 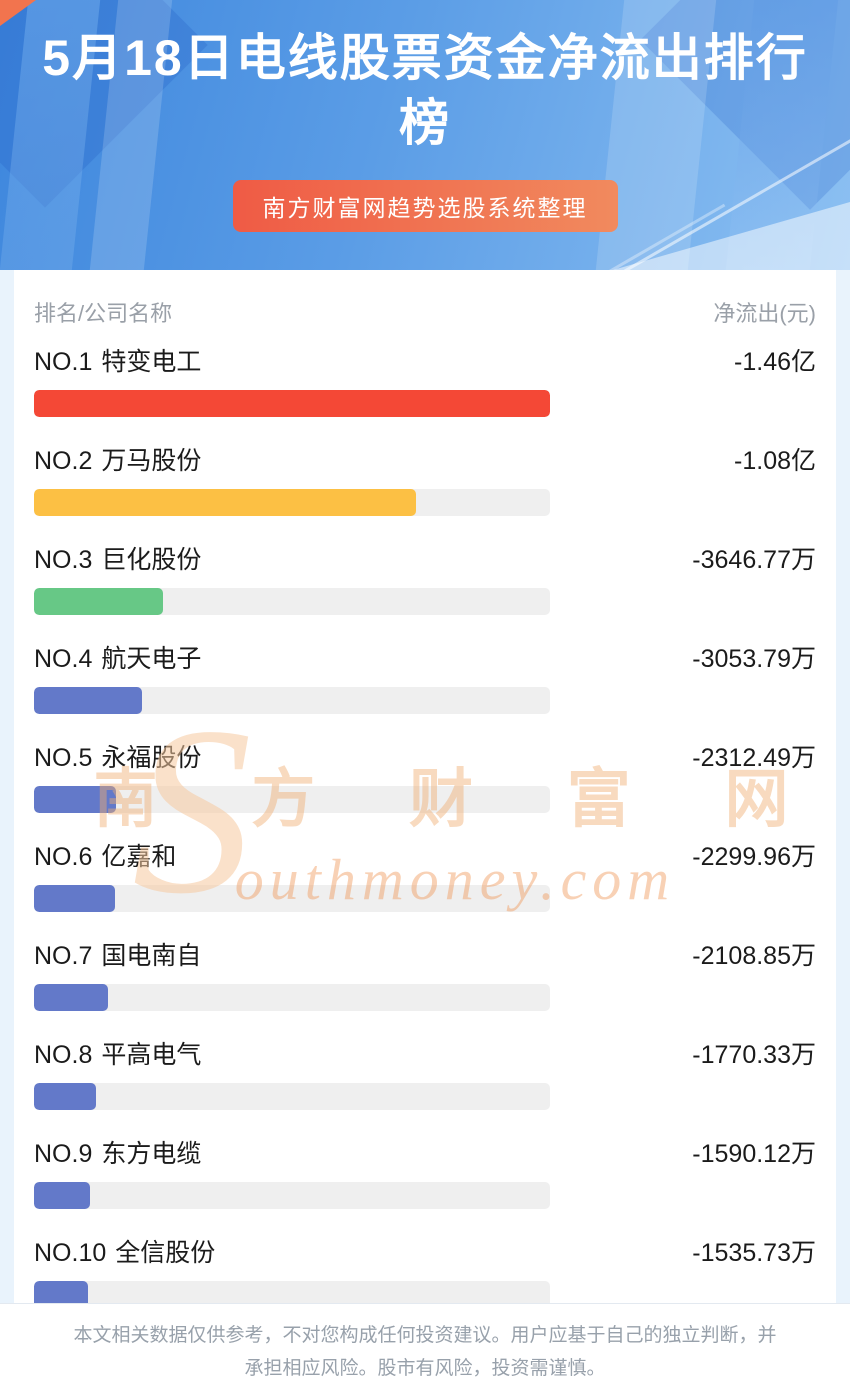 What do you see at coordinates (425, 954) in the screenshot?
I see `list-item-header: NO.7 国电南自 -2108.85万` at bounding box center [425, 954].